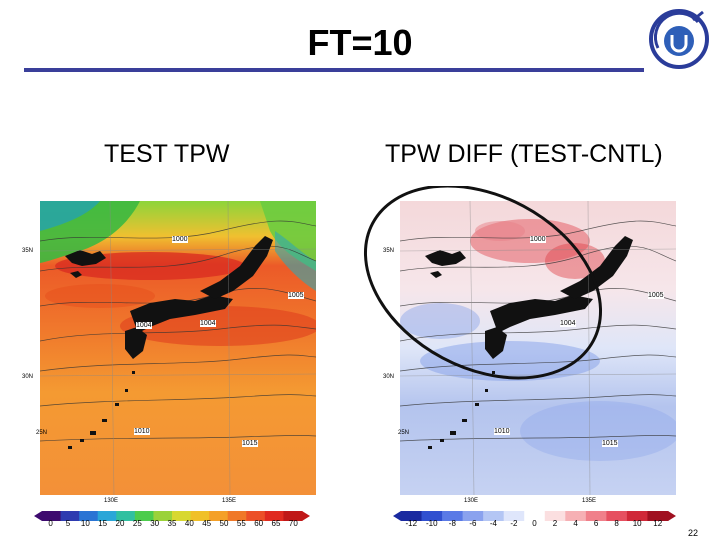  What do you see at coordinates (452, 523) in the screenshot?
I see `colorbar-tick-label: -8` at bounding box center [452, 523].